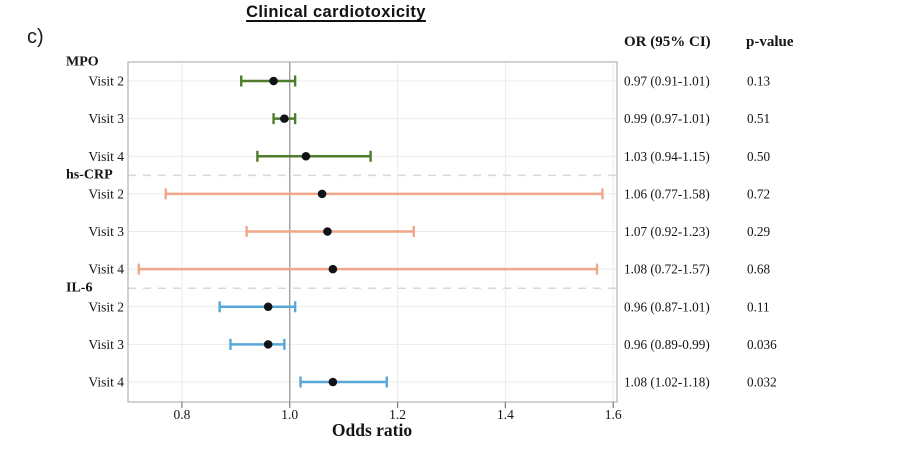 Image resolution: width=921 pixels, height=460 pixels. Describe the element at coordinates (372, 430) in the screenshot. I see `x-axis-label: Odds ratio` at that location.